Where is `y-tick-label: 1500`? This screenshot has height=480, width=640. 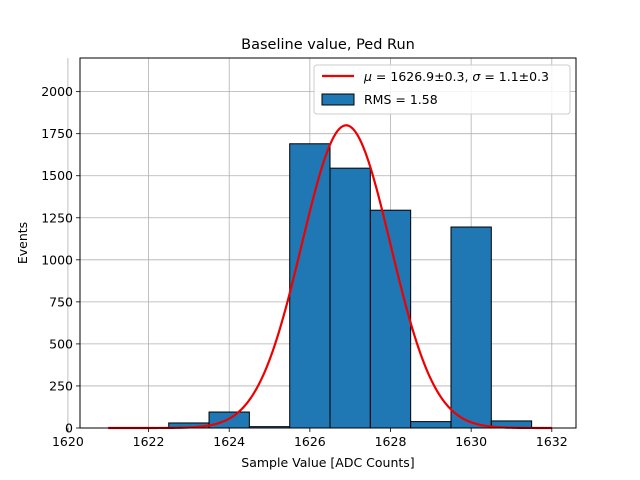 y-tick-label: 1500 is located at coordinates (57, 175).